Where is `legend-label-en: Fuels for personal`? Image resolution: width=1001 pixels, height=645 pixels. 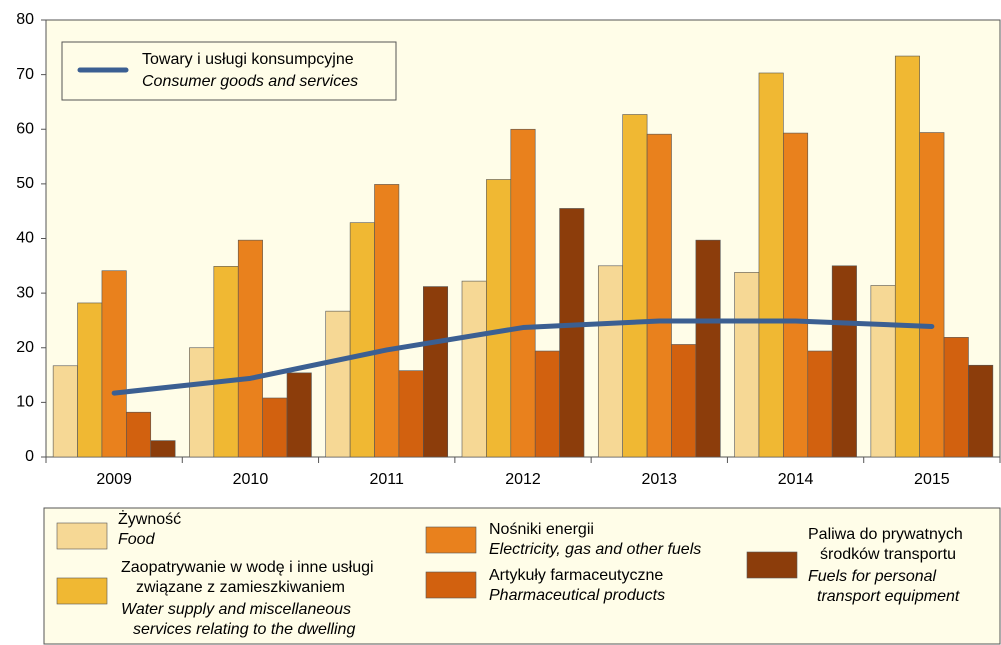
legend-label-en: Fuels for personal is located at coordinates (872, 576).